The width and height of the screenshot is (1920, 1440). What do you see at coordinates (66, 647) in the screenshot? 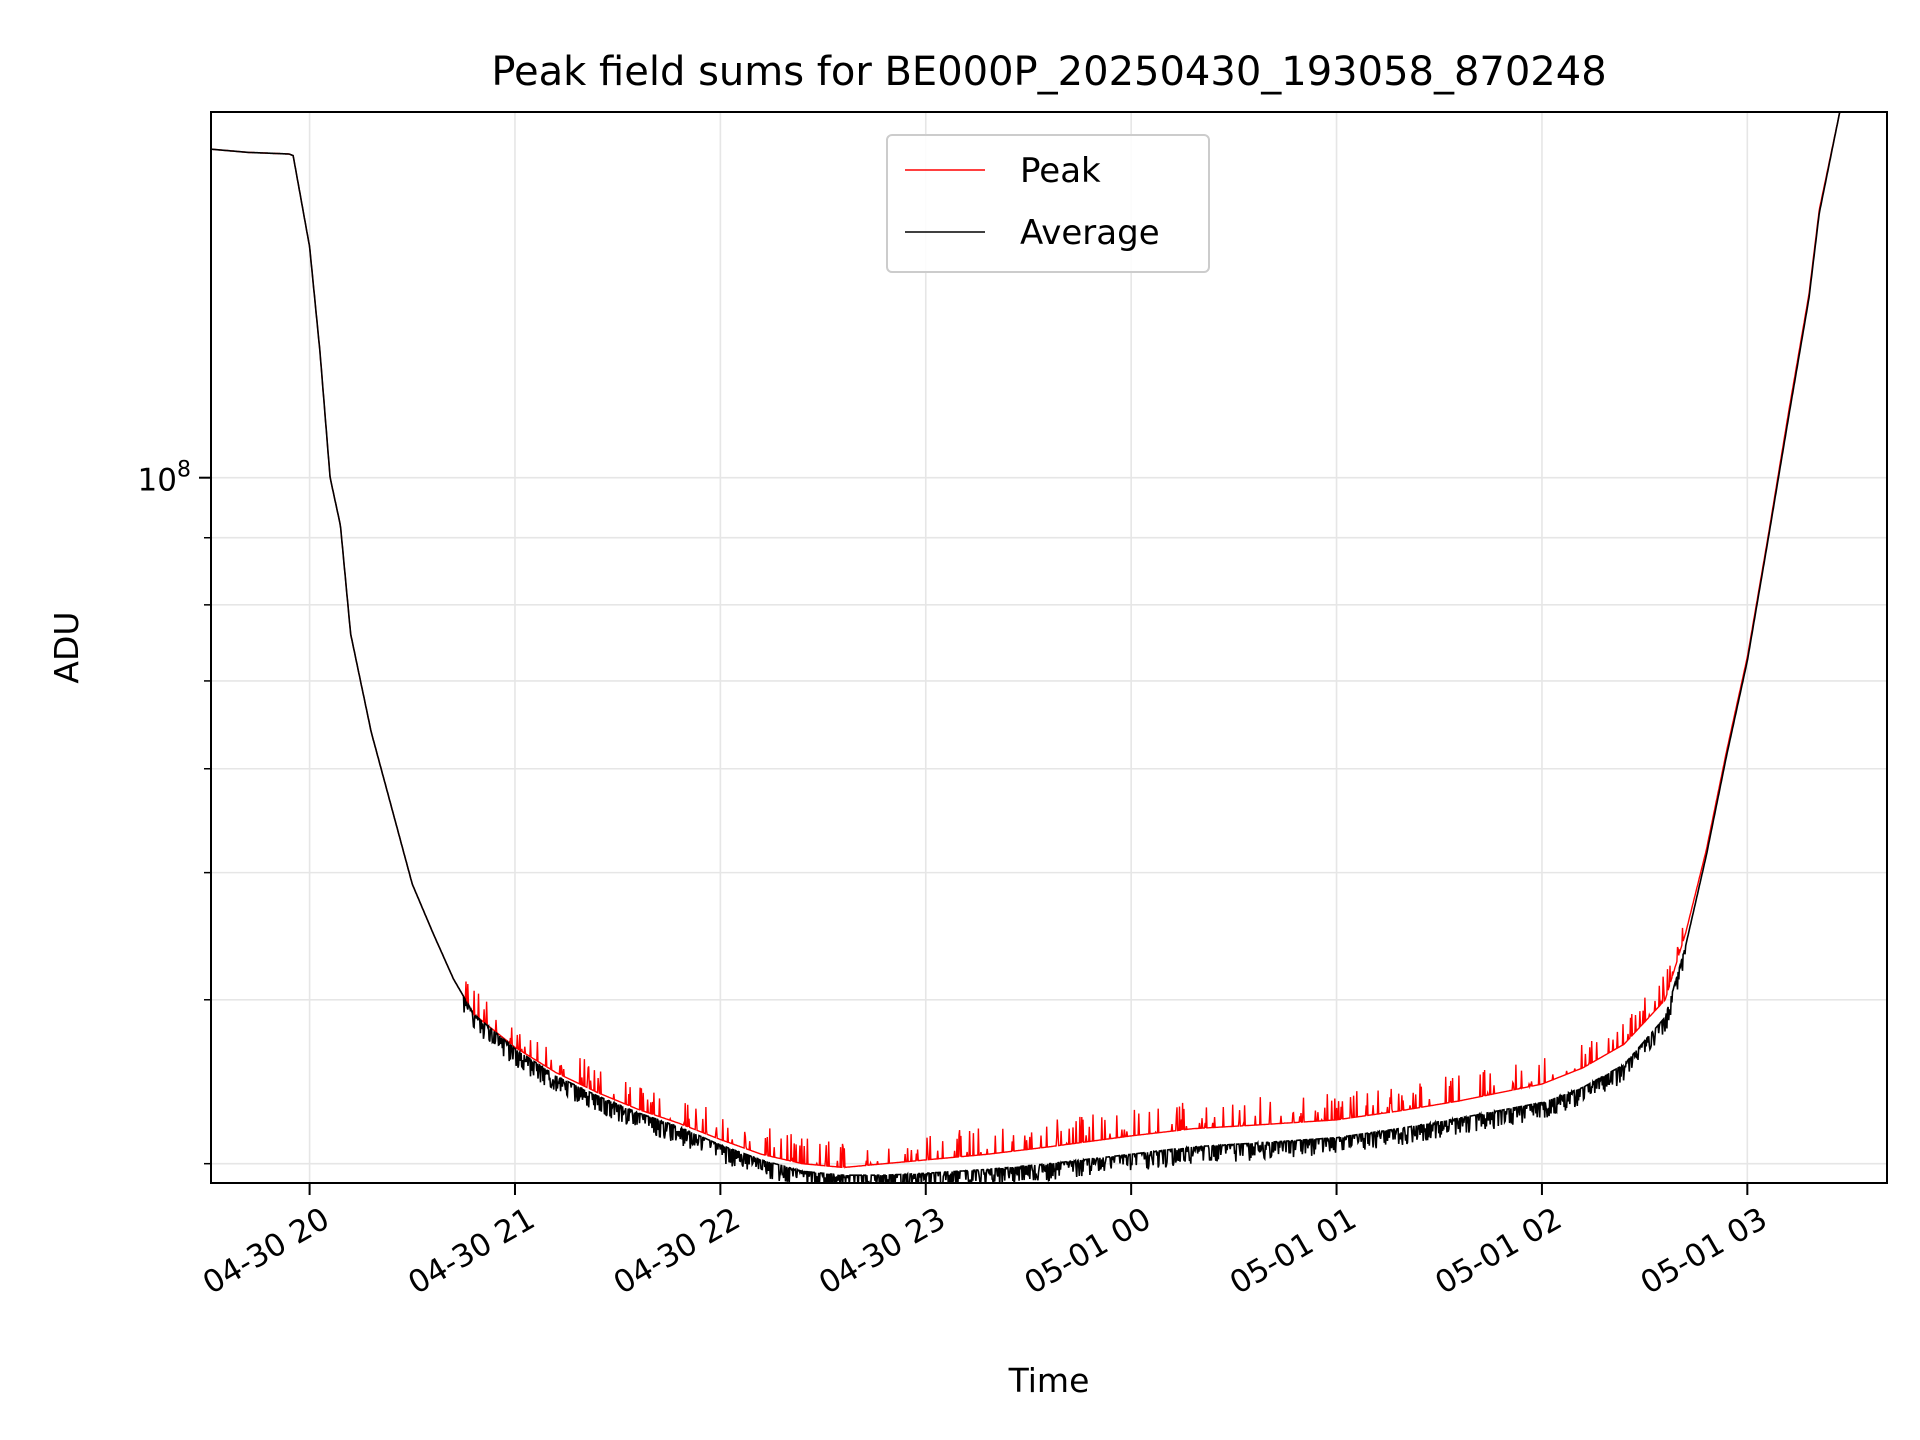
I see `y-axis-title: ADU` at bounding box center [66, 647].